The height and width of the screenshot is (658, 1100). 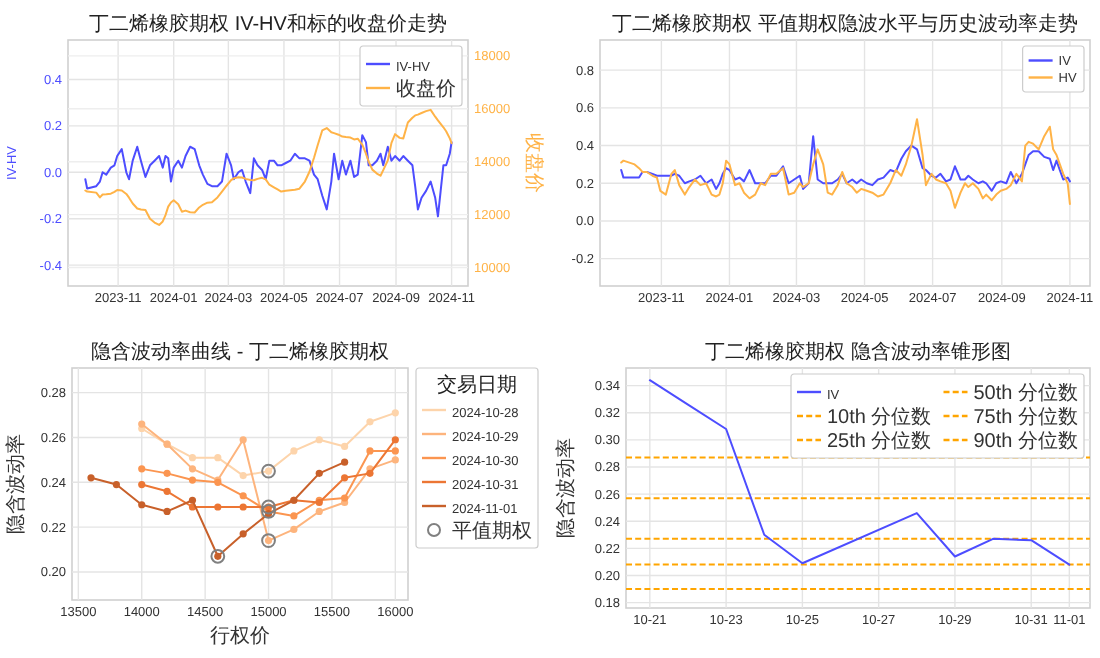 What do you see at coordinates (426, 88) in the screenshot?
I see `legend-label: 收盘价` at bounding box center [426, 88].